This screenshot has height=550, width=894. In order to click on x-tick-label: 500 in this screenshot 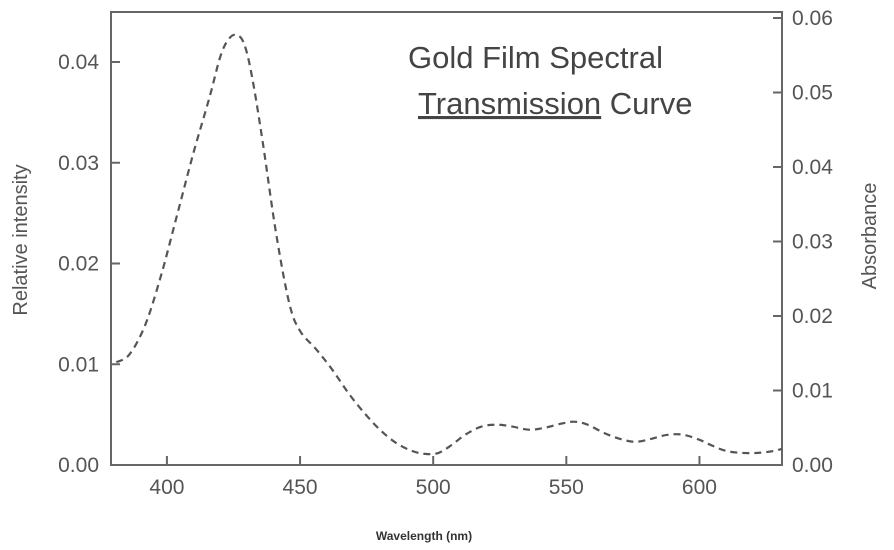, I will do `click(433, 487)`.